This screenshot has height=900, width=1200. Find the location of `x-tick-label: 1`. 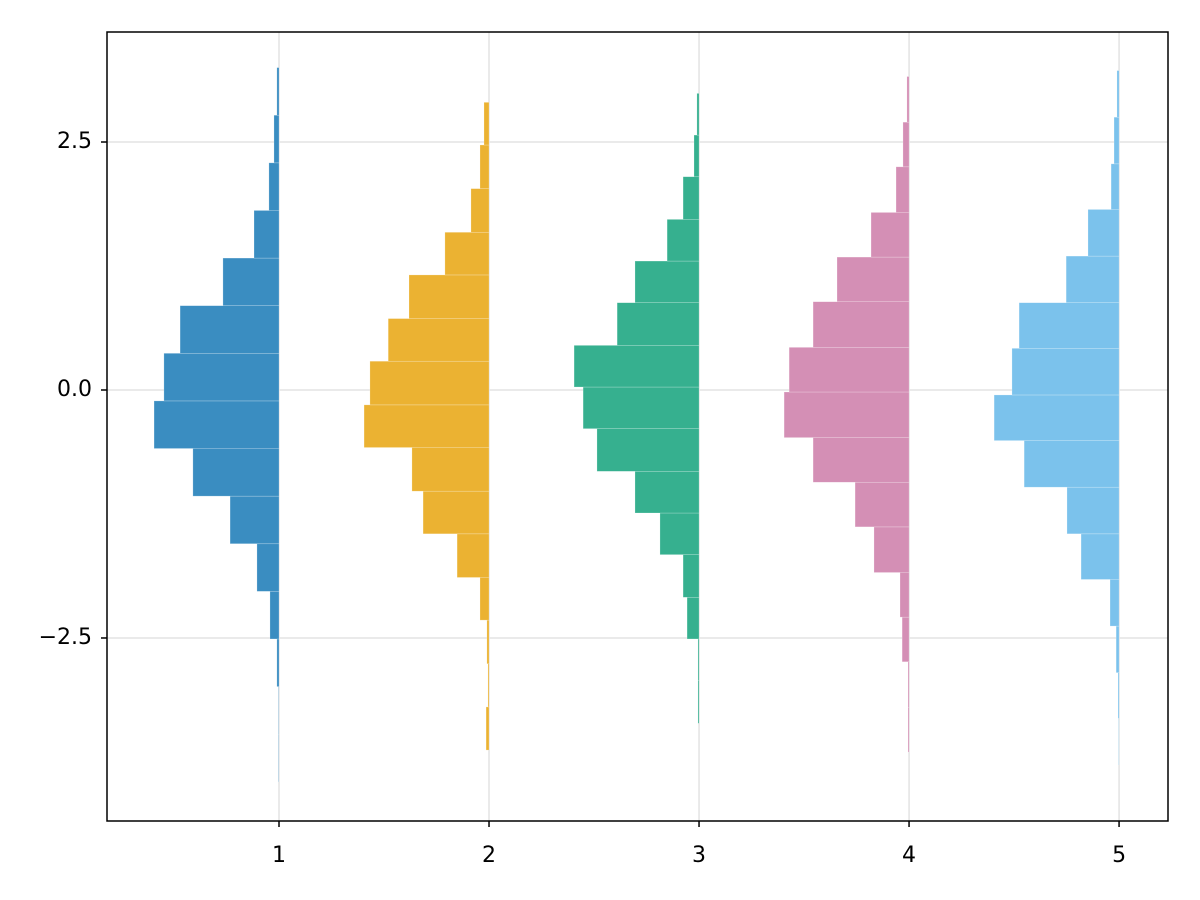

x-tick-label: 1 is located at coordinates (279, 855).